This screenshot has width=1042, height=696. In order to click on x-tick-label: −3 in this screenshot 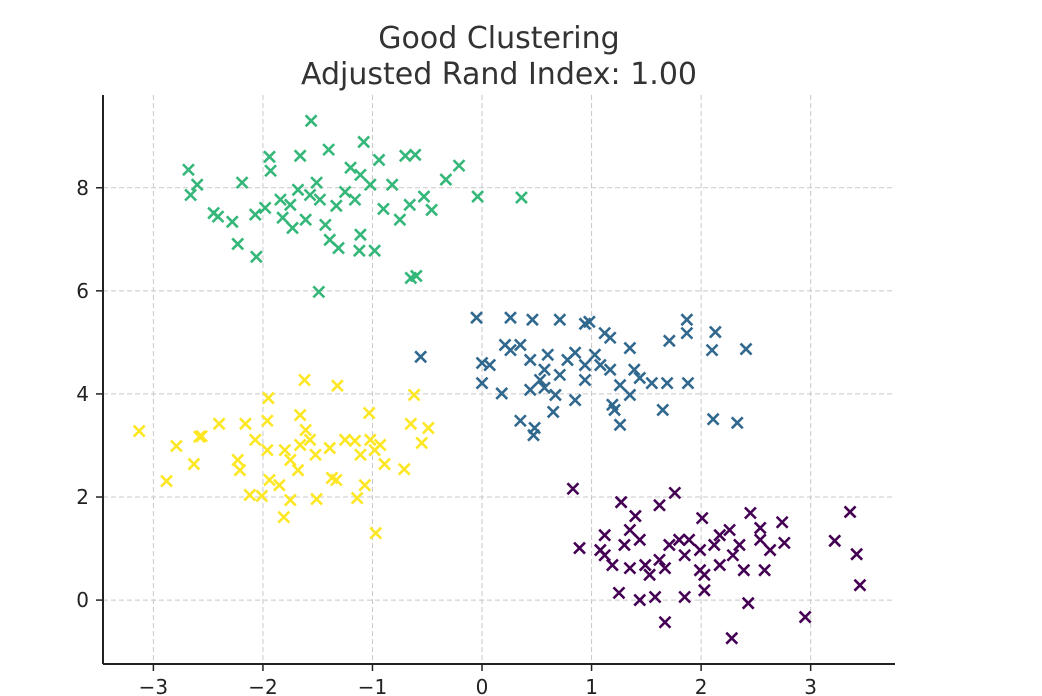, I will do `click(153, 685)`.